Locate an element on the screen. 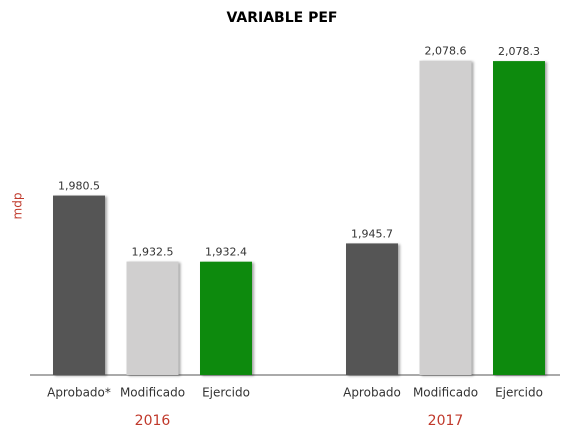 Image resolution: width=564 pixels, height=430 pixels. value-label: 1,945.7 is located at coordinates (372, 233).